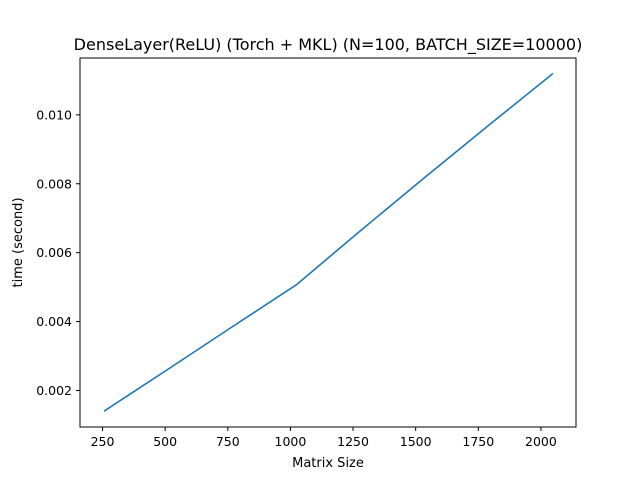 This screenshot has width=640, height=480. Describe the element at coordinates (165, 441) in the screenshot. I see `x-tick-label: 500` at that location.